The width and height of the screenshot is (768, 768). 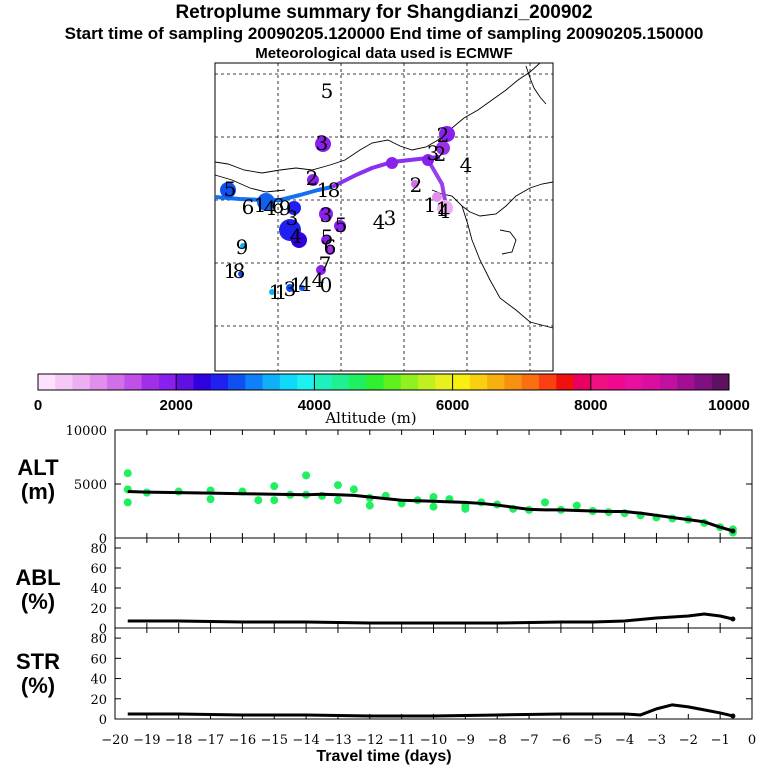 I want to click on abl-panel-label: ABL (%), so click(x=38, y=590).